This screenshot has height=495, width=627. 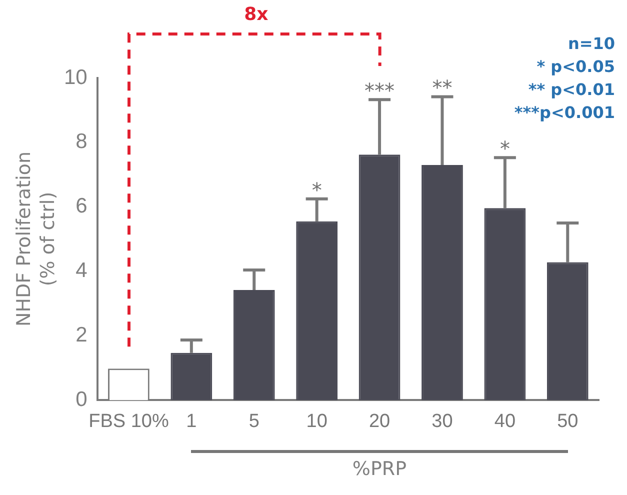 What do you see at coordinates (36, 239) in the screenshot?
I see `y-axis-title: NHDF Proliferation (% of ctrl)` at bounding box center [36, 239].